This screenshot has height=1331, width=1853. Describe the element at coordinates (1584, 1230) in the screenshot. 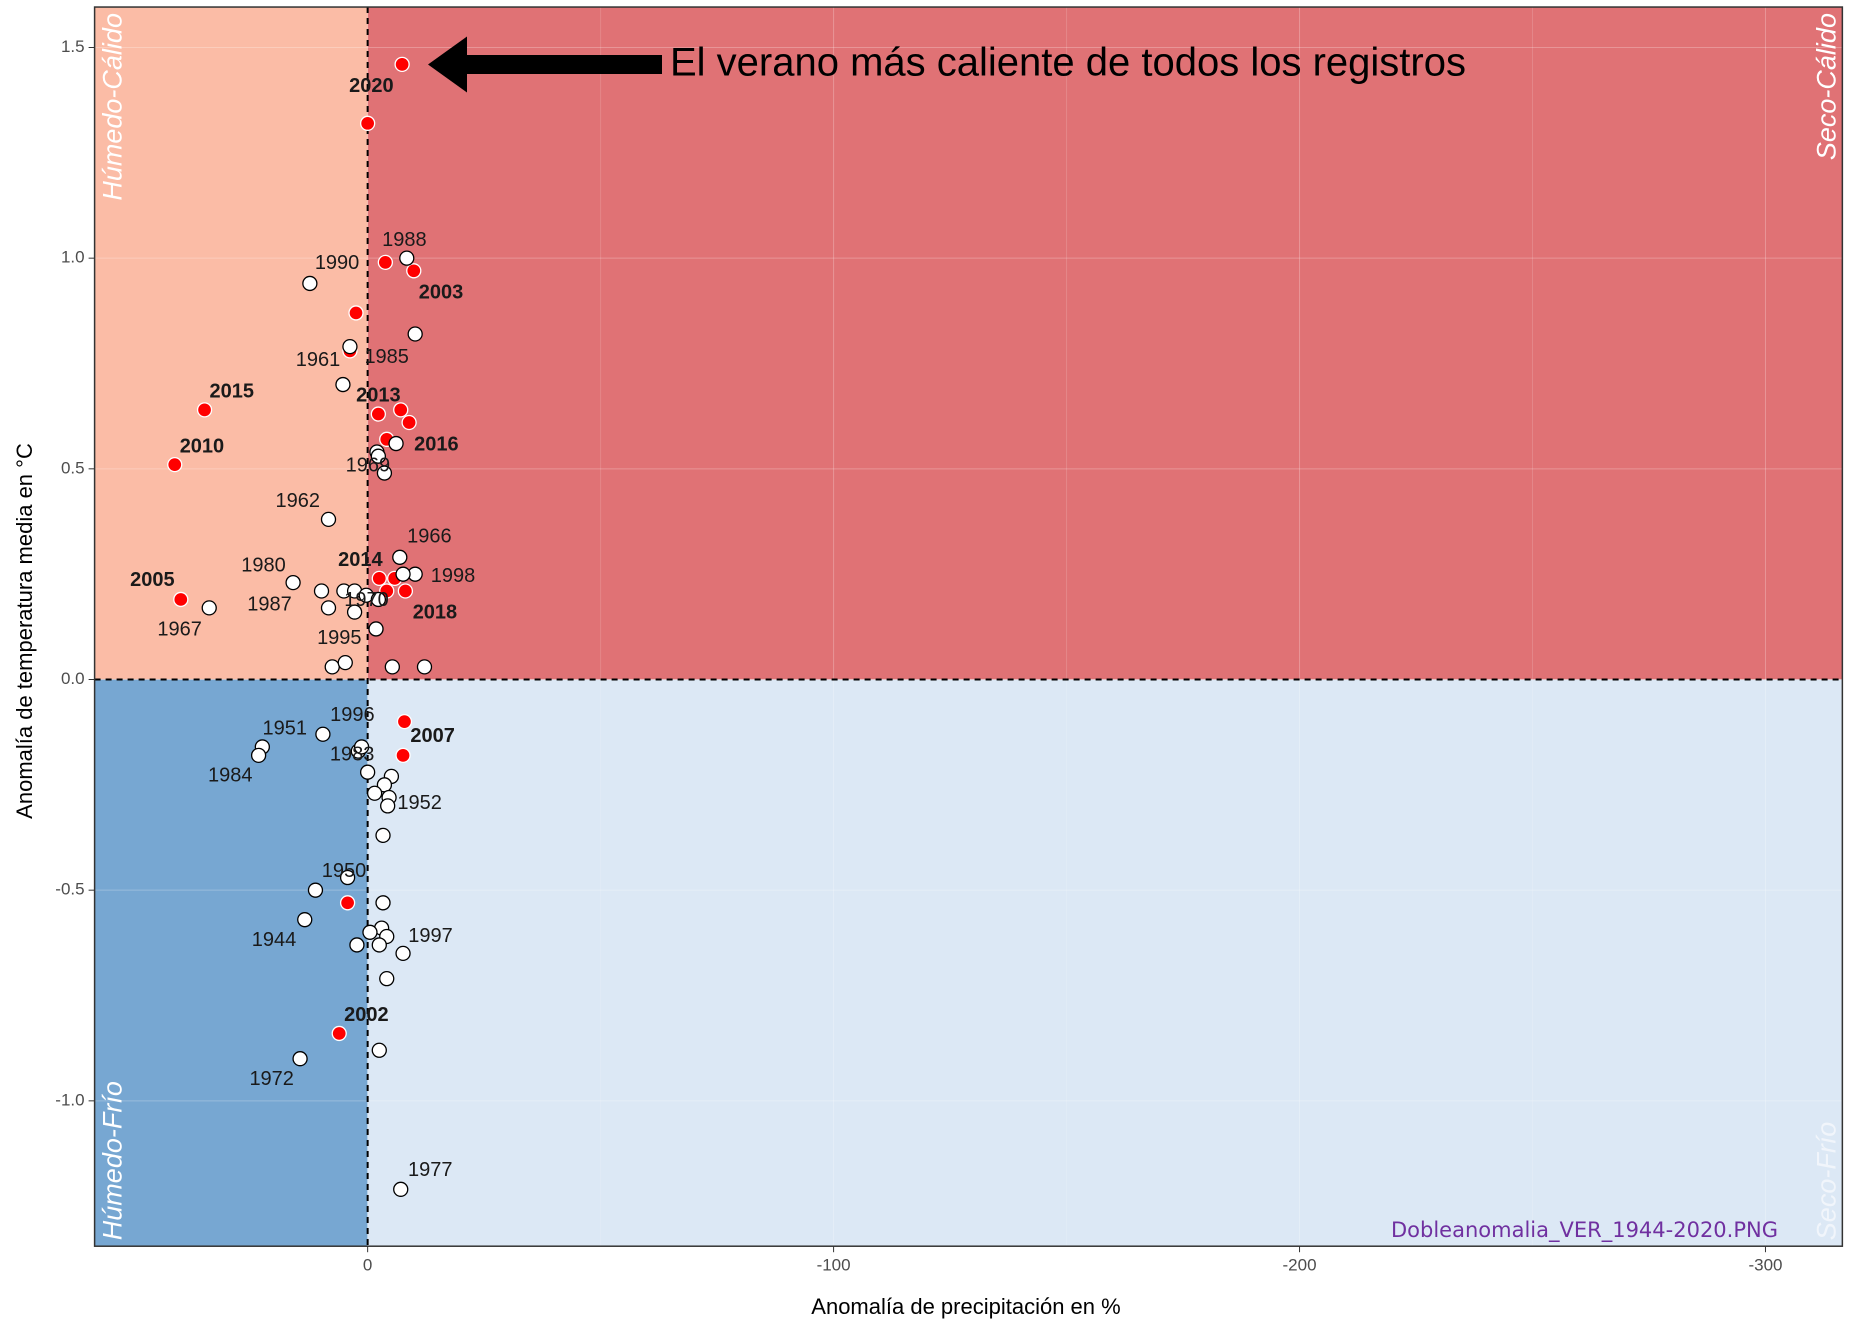

I see `watermark: Dobleanomalia_VER_1944-2020.PNG` at that location.